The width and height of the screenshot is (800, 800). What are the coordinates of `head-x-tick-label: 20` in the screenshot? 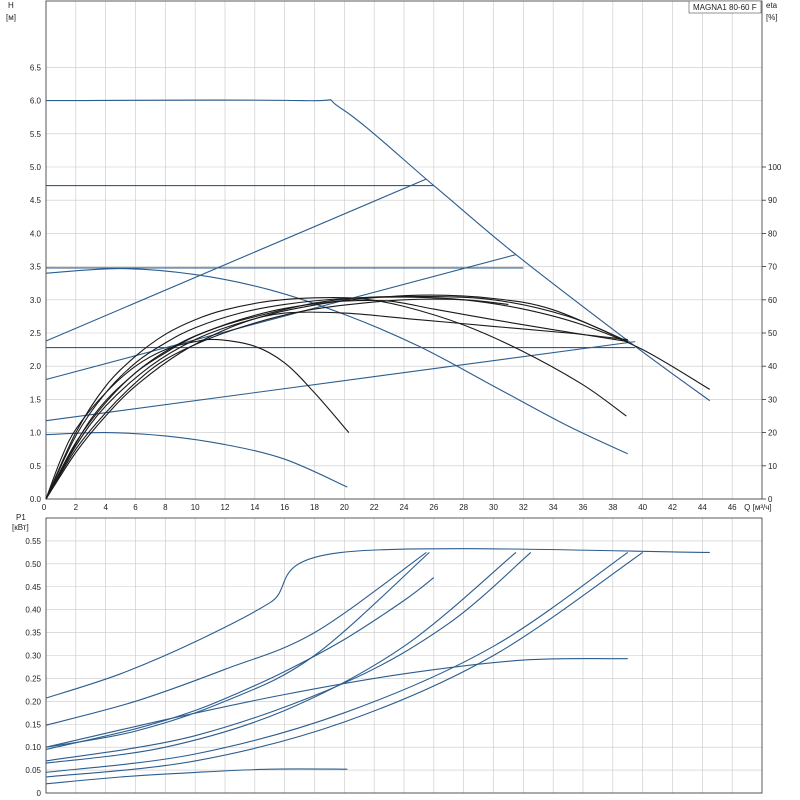 It's located at (344, 507).